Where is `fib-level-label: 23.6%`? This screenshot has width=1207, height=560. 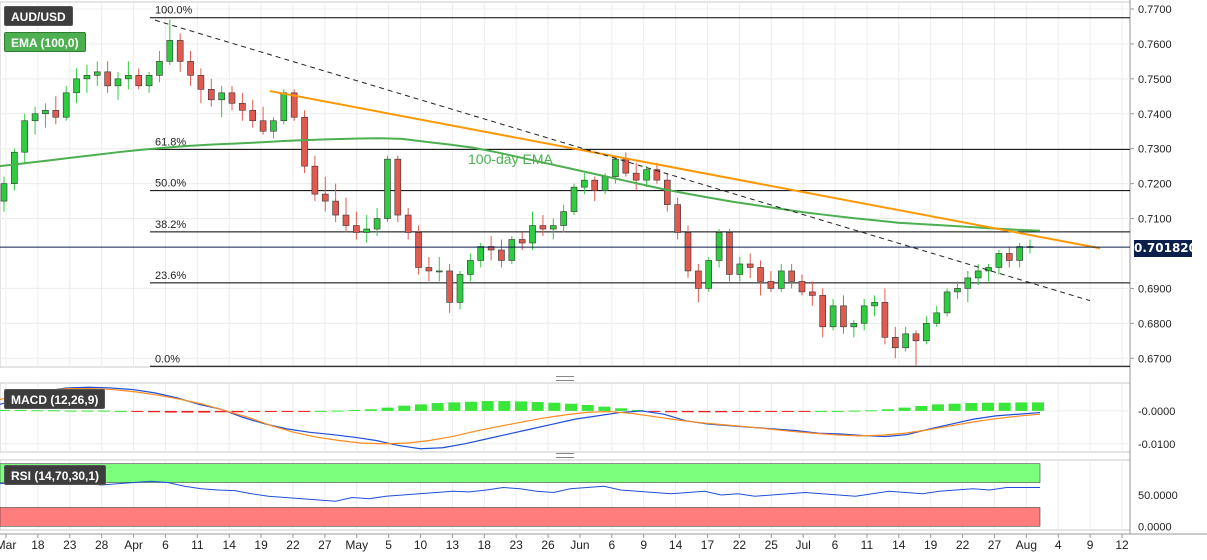
fib-level-label: 23.6% is located at coordinates (170, 276).